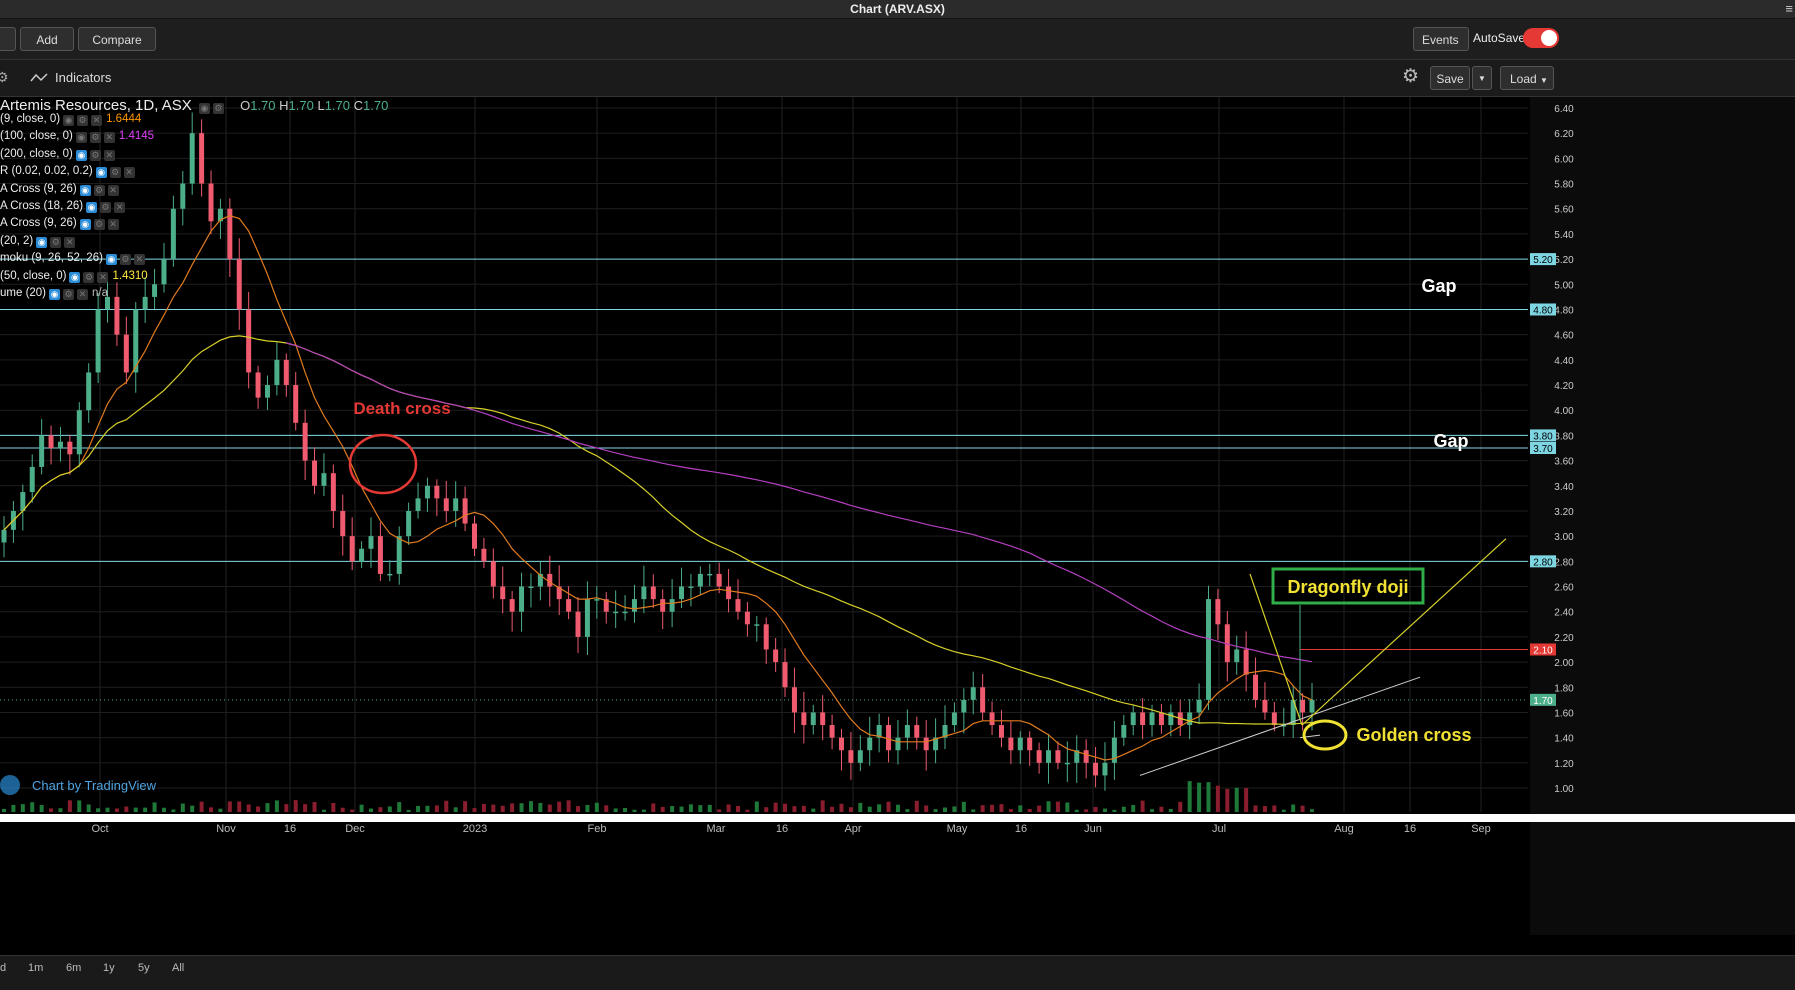 Image resolution: width=1795 pixels, height=990 pixels. What do you see at coordinates (30, 119) in the screenshot?
I see `indicator-label: (9, close, 0)` at bounding box center [30, 119].